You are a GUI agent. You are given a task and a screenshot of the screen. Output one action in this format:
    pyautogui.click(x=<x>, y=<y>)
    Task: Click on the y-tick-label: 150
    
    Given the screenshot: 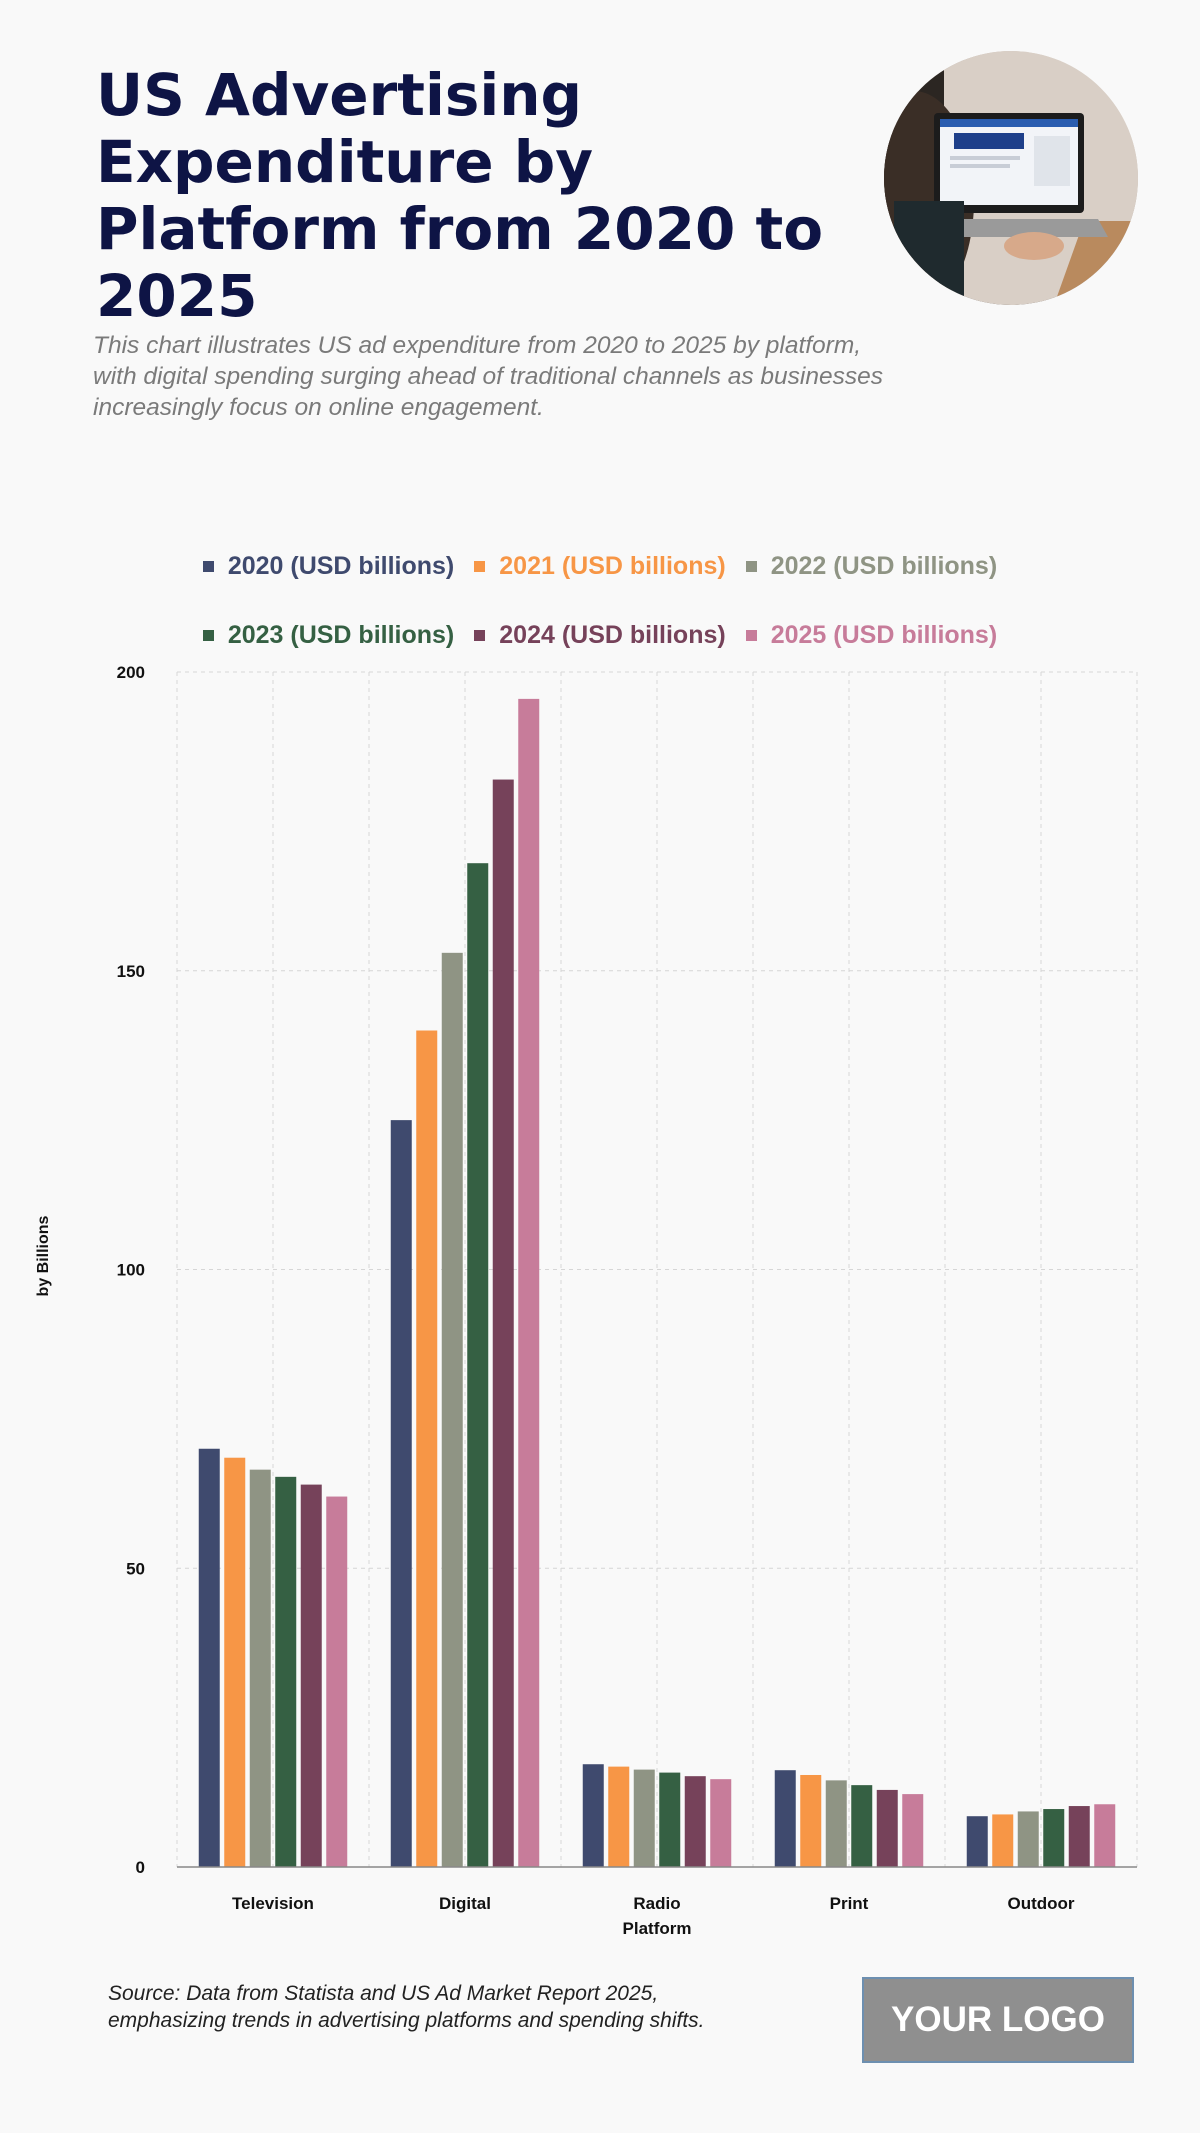 What is the action you would take?
    pyautogui.click(x=131, y=971)
    